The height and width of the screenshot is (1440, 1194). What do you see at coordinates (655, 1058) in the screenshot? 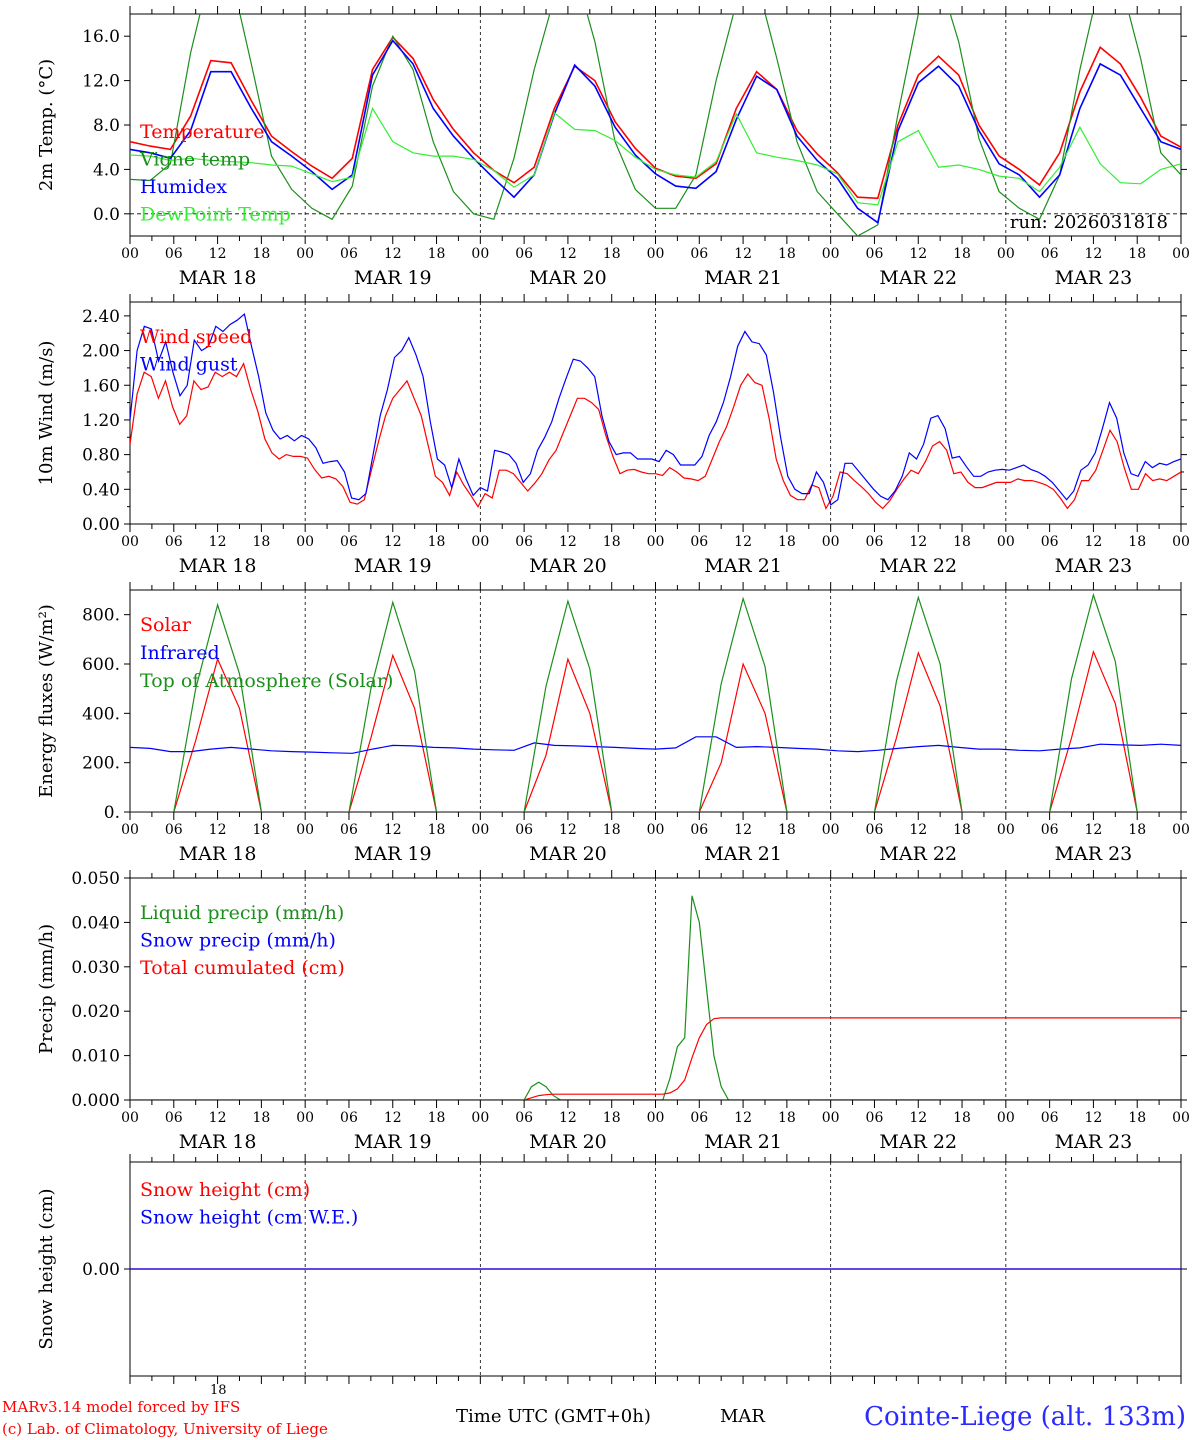
I see `series-line-total-cumulated-cm` at bounding box center [655, 1058].